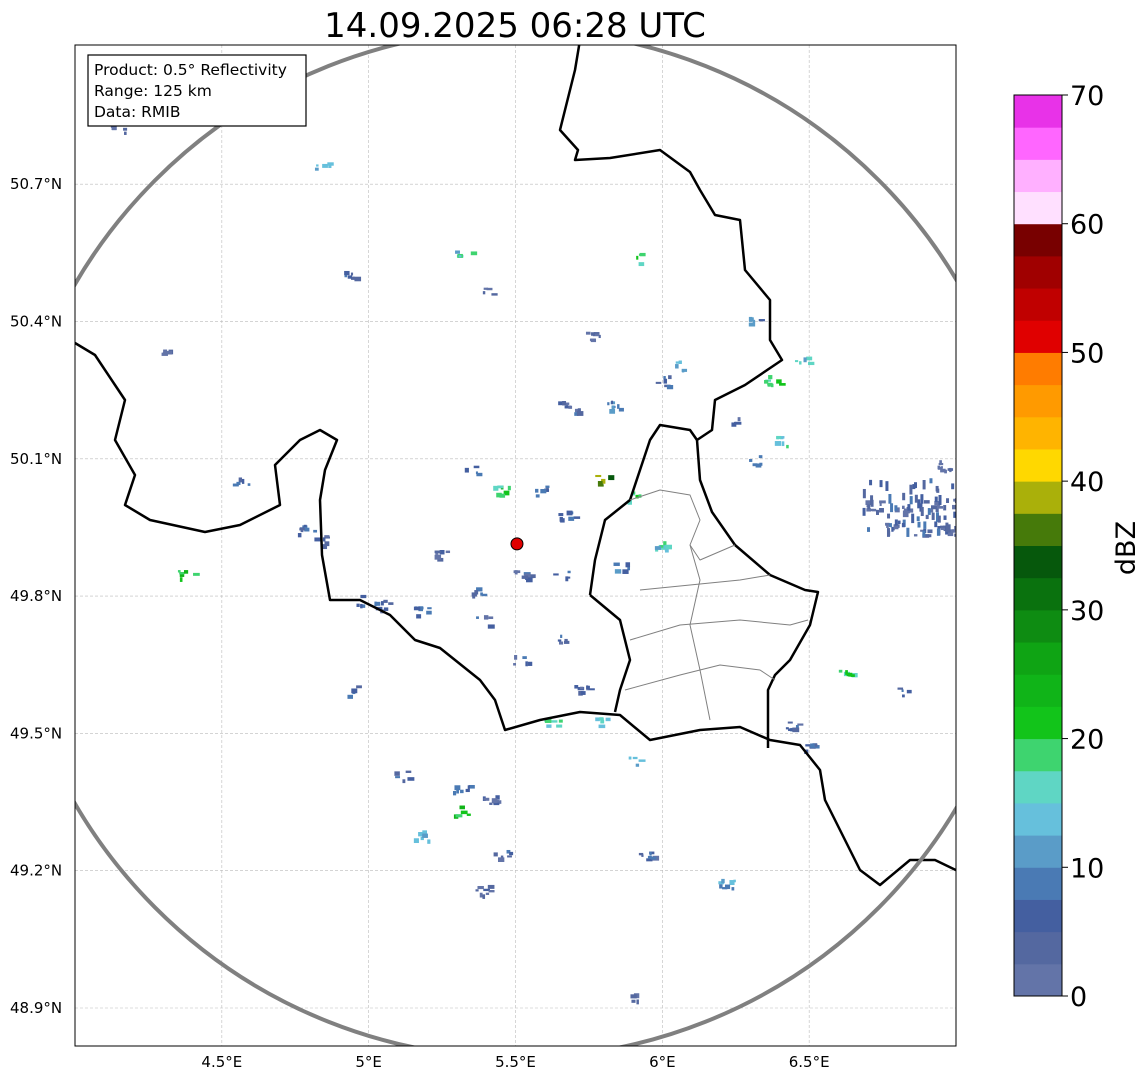 The height and width of the screenshot is (1081, 1148). Describe the element at coordinates (515, 1062) in the screenshot. I see `x-axis-ticks: 4.5°E 5°E 5.5°E 6°E 6.5°E` at that location.